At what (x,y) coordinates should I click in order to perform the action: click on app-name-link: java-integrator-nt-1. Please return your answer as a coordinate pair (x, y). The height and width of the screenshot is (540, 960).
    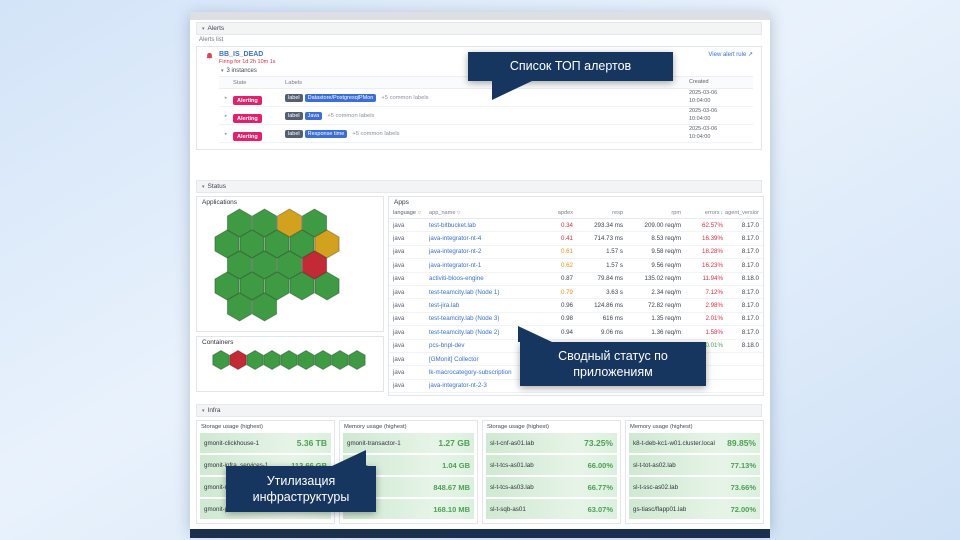
    Looking at the image, I should click on (455, 265).